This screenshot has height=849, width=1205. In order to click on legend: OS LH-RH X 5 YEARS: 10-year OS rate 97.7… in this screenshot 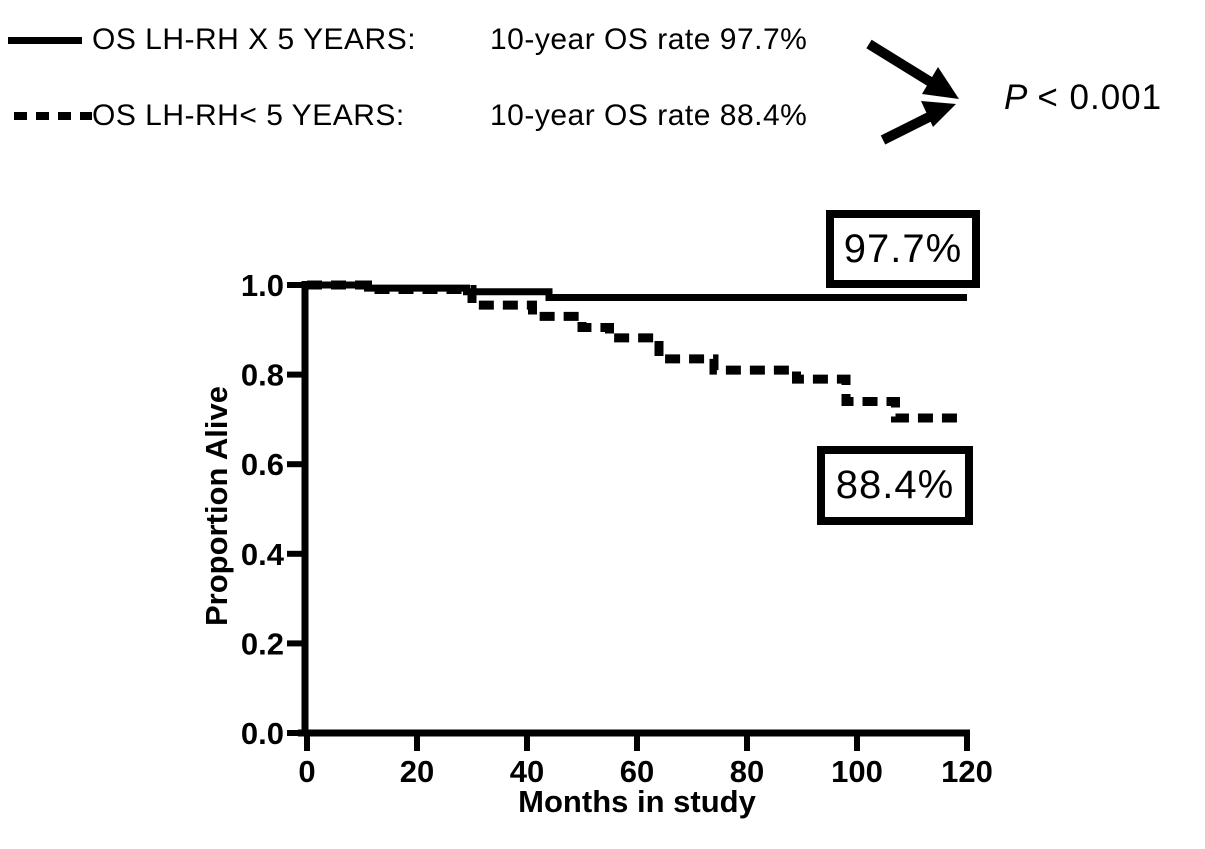, I will do `click(407, 92)`.